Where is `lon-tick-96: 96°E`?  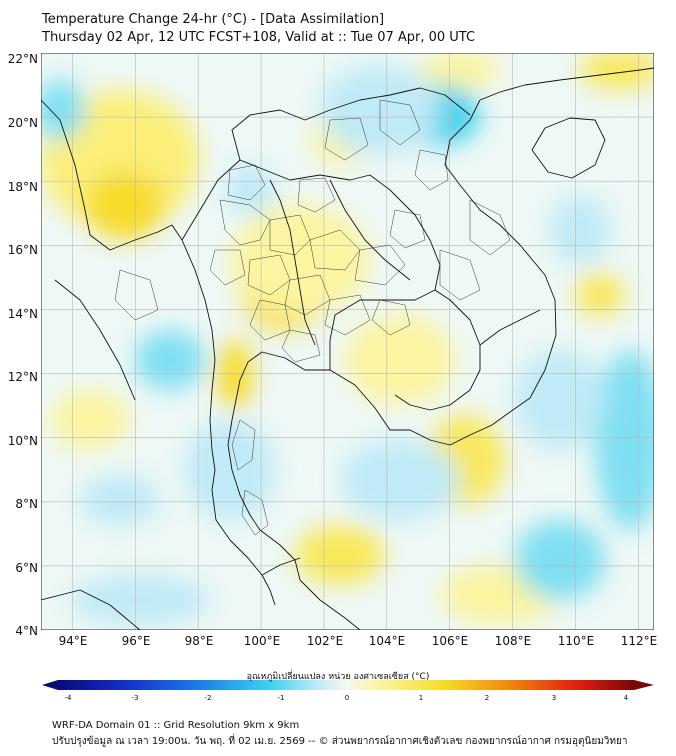 lon-tick-96: 96°E is located at coordinates (136, 641).